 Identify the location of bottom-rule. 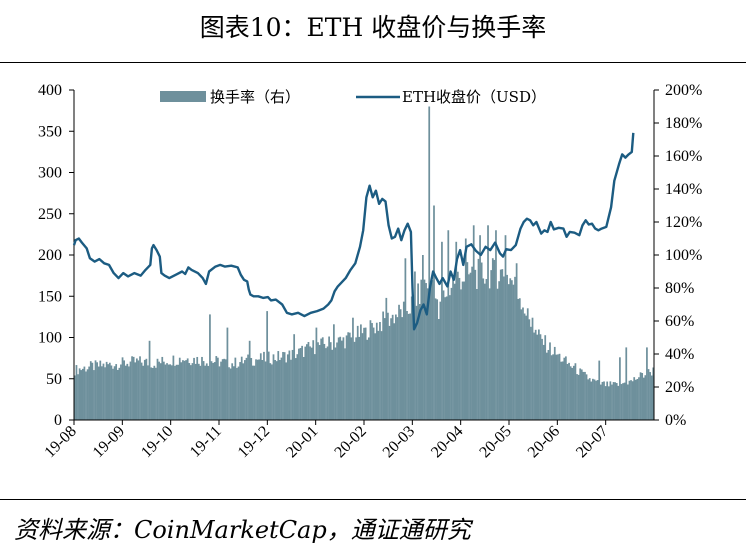
(373, 499).